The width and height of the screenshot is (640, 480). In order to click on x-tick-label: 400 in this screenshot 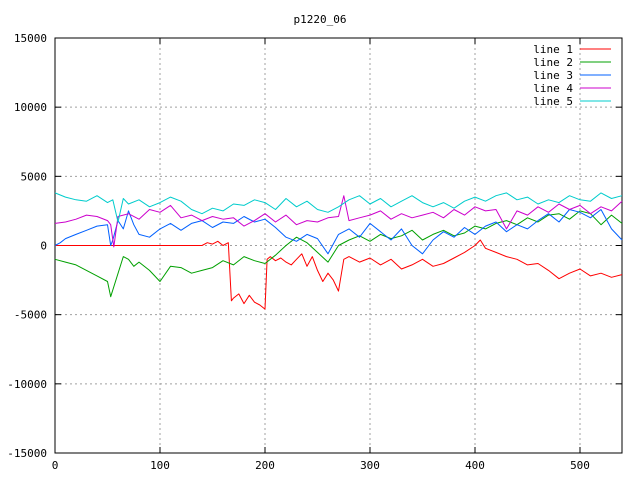, I will do `click(475, 465)`.